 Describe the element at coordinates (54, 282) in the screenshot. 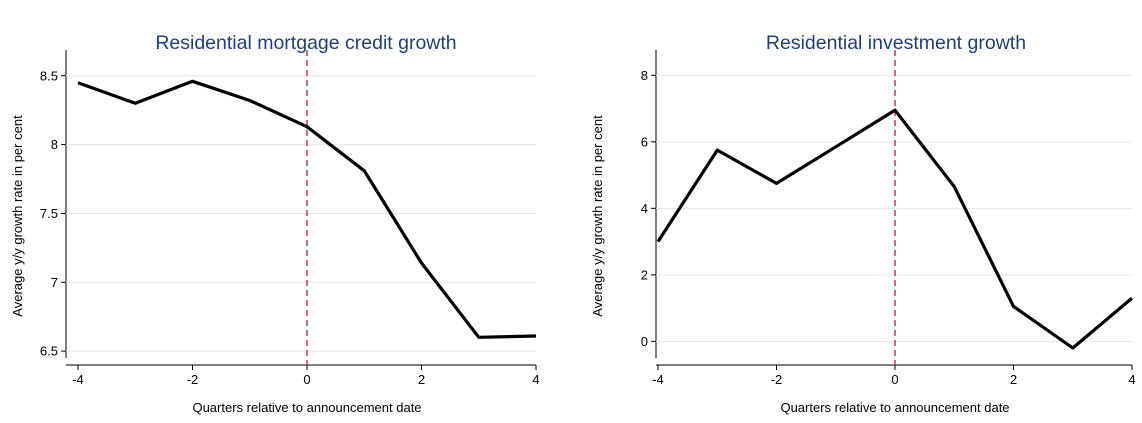

I see `y-tick-label: 7` at that location.